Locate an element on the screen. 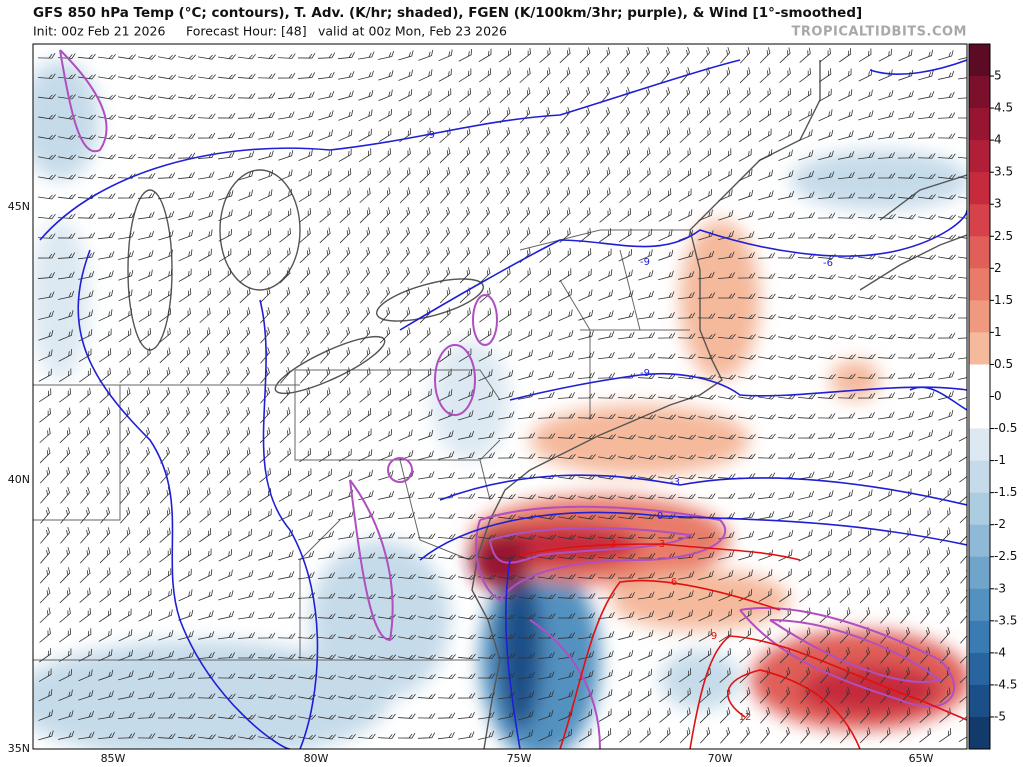 This screenshot has height=767, width=1023. colorbar-bin is located at coordinates (979, 509).